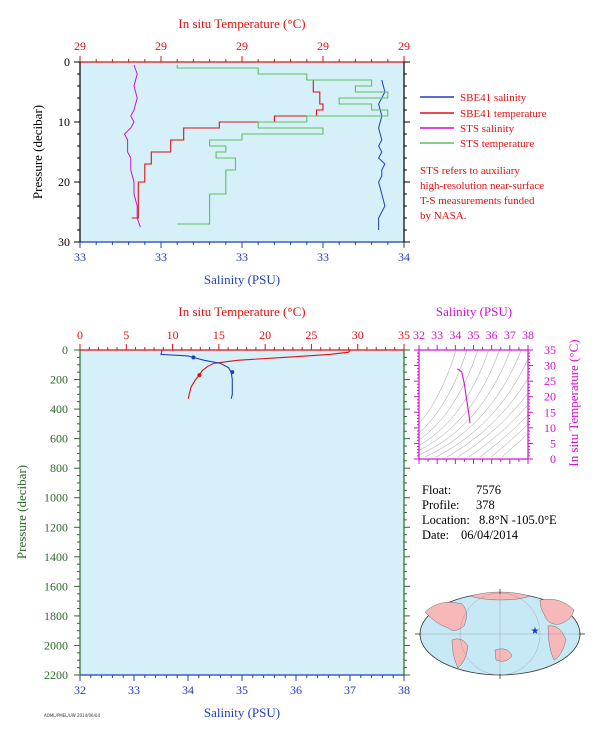  I want to click on panel-bottom-top-tick-label: 15, so click(219, 335).